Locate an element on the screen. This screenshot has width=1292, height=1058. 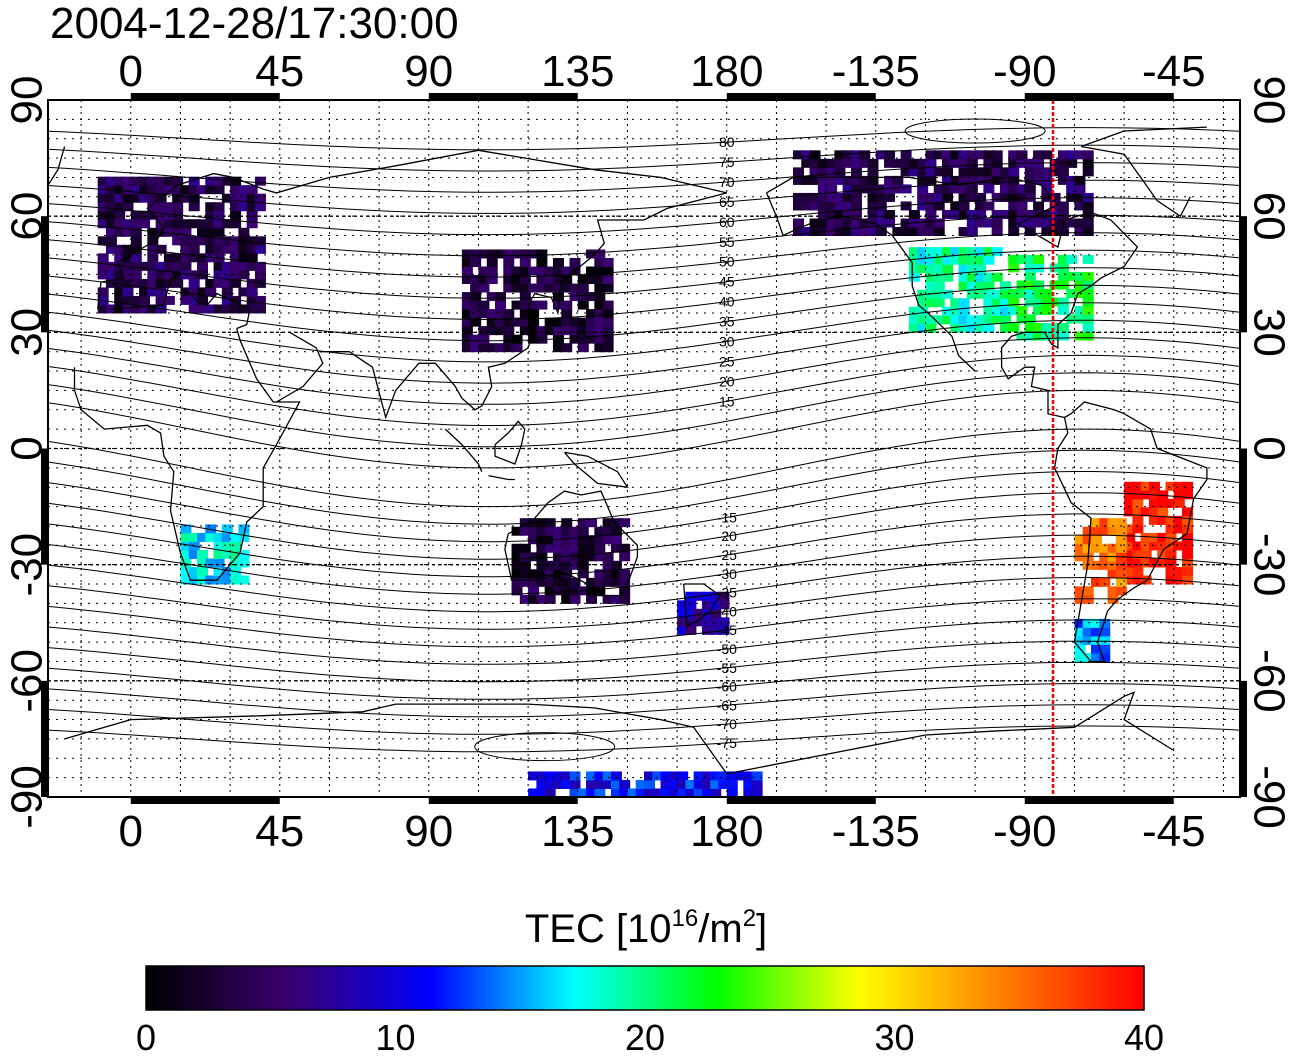
frame-bar-right is located at coordinates (1243, 274).